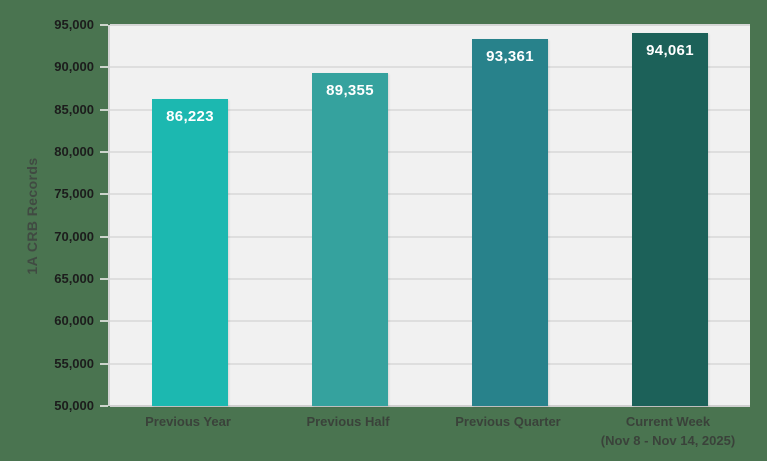 The image size is (767, 461). What do you see at coordinates (74, 236) in the screenshot?
I see `y-axis-tick-label: 70,000` at bounding box center [74, 236].